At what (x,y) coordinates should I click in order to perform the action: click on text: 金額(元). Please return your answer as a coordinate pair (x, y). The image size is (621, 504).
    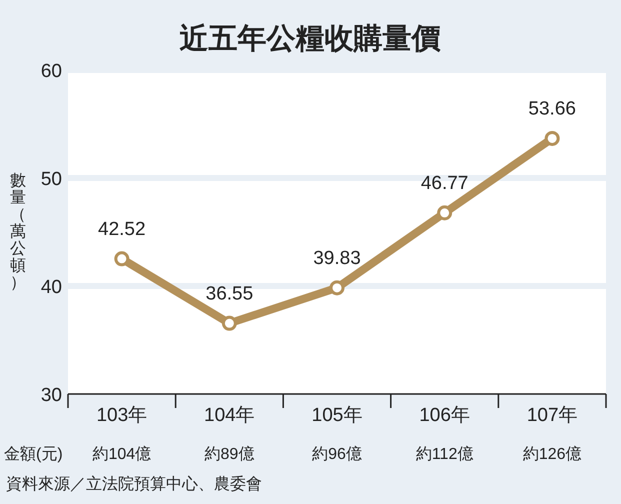
    Looking at the image, I should click on (33, 454).